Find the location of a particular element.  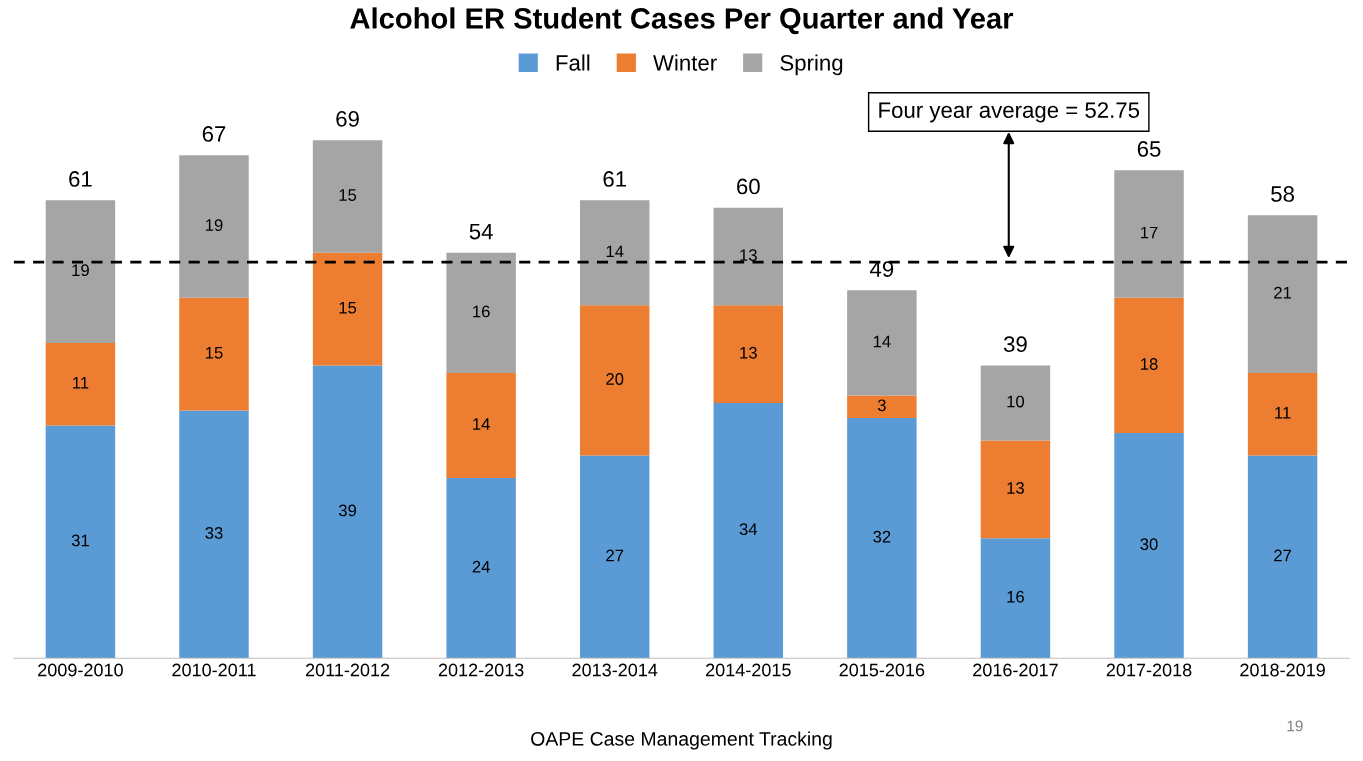

total-label: 58 is located at coordinates (1282, 194).